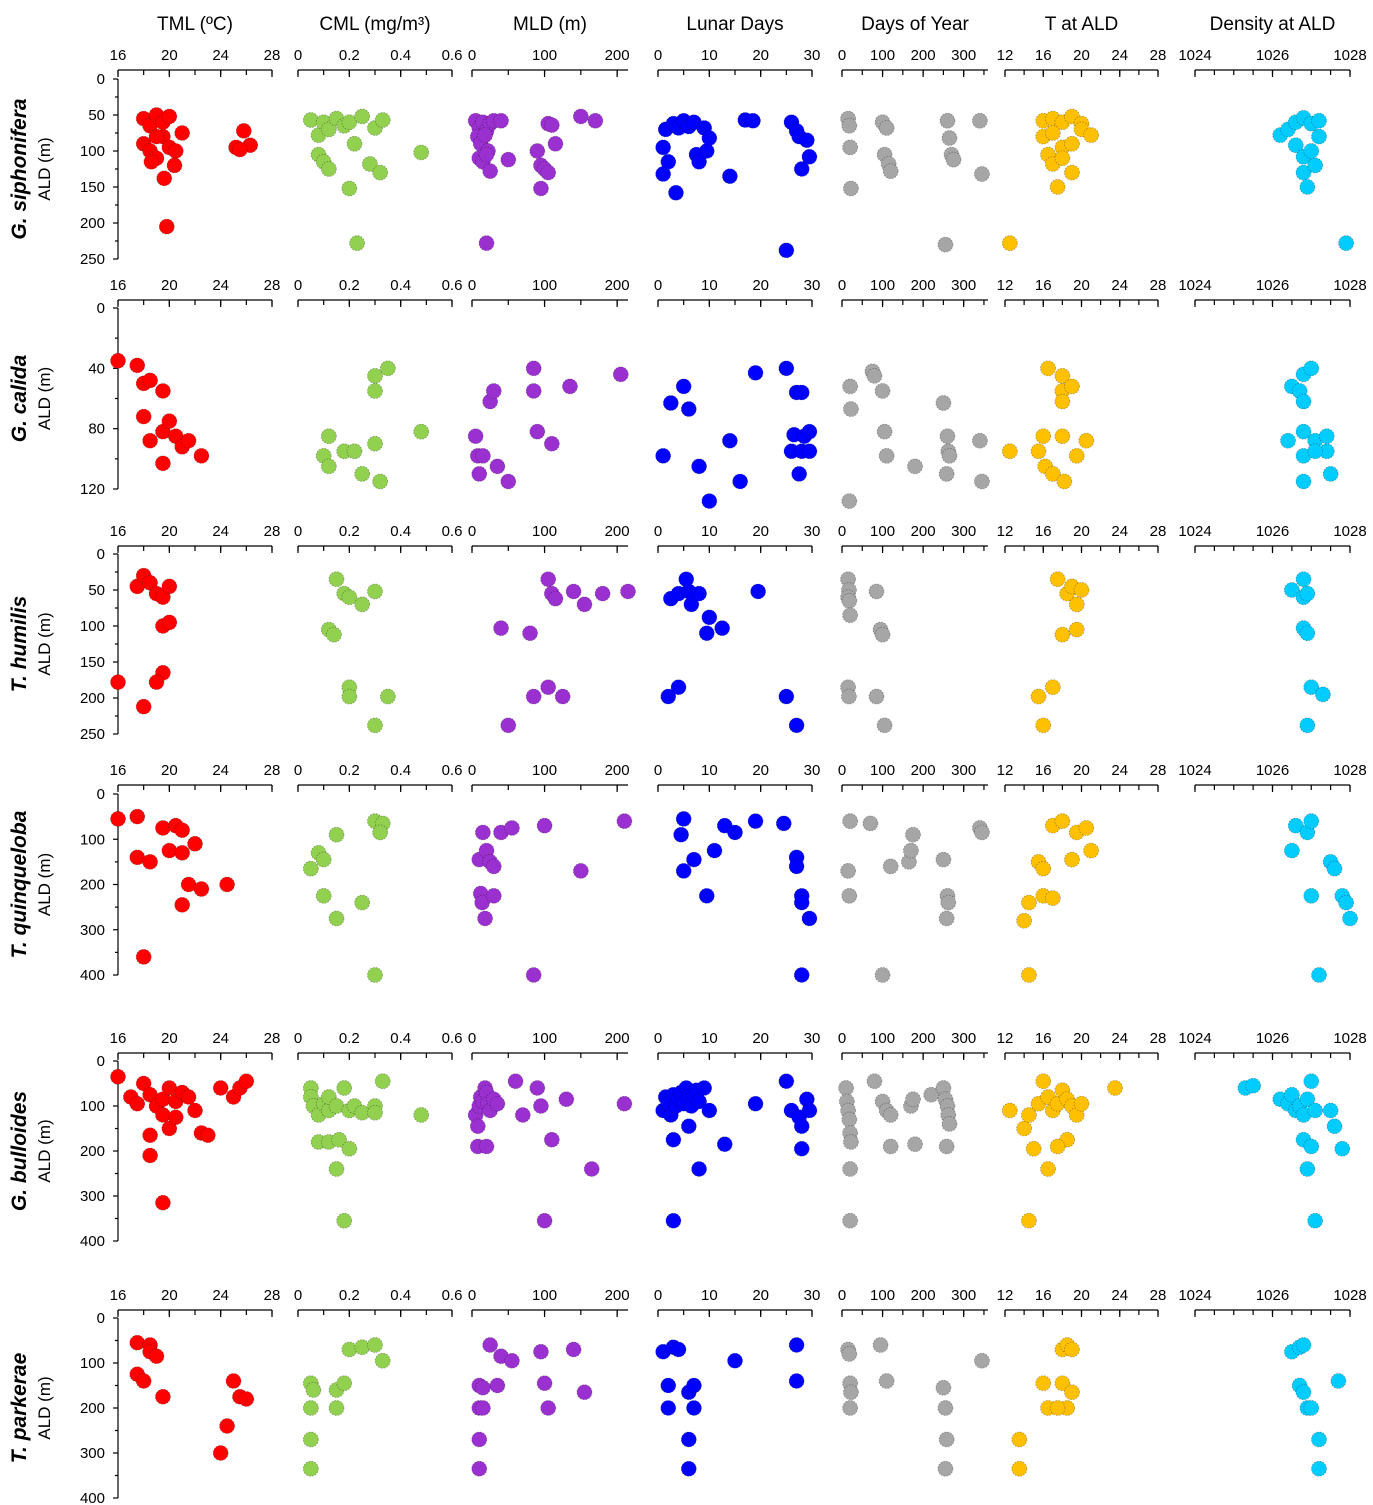 This screenshot has height=1505, width=1373. Describe the element at coordinates (915, 24) in the screenshot. I see `column-title-doy: Days of Year` at that location.